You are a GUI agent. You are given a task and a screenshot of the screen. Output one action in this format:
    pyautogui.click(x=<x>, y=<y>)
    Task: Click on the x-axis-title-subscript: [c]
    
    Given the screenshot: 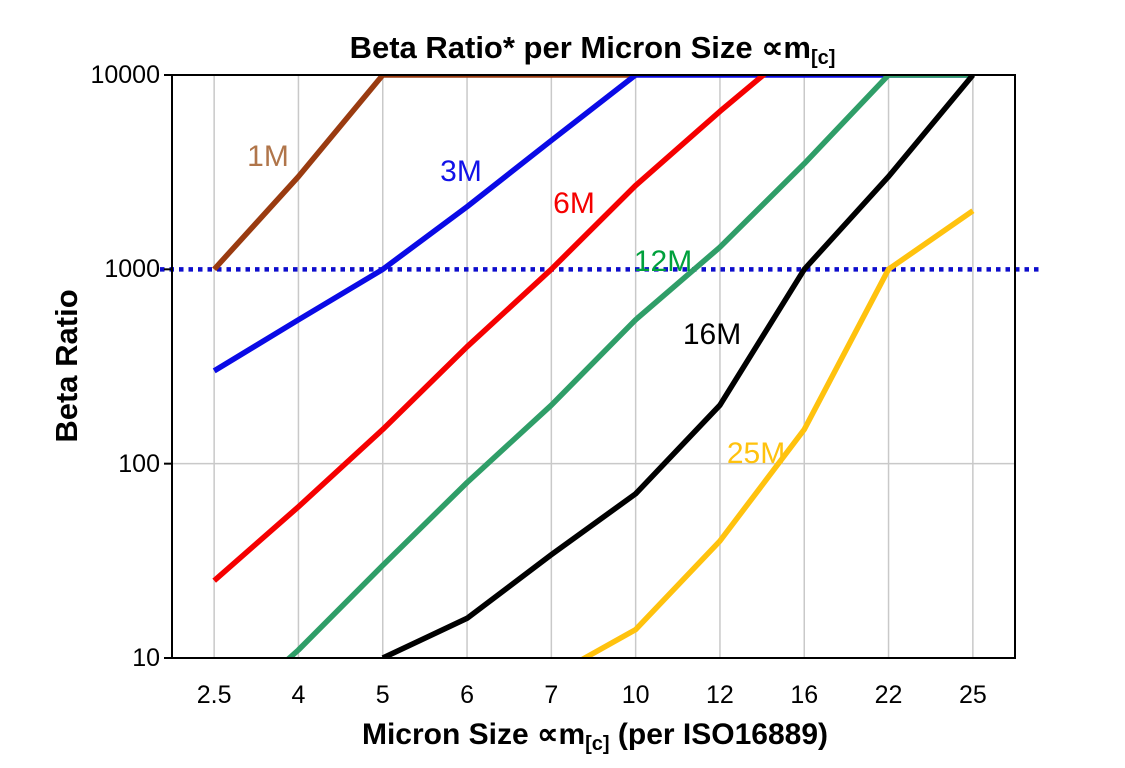 What is the action you would take?
    pyautogui.click(x=597, y=744)
    